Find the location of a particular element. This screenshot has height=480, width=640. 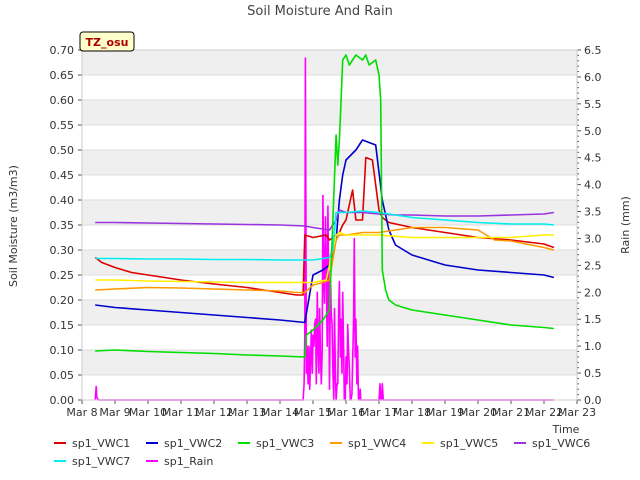

y2-tick-label: 3.0 is located at coordinates (593, 238).